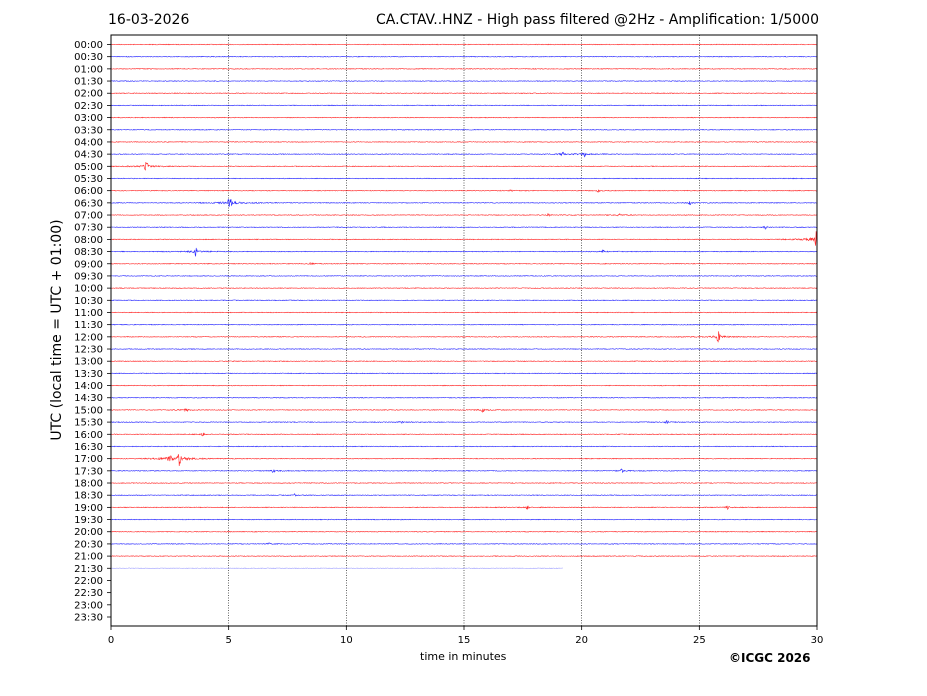 Image resolution: width=927 pixels, height=696 pixels. Describe the element at coordinates (88, 423) in the screenshot. I see `y-tick-label: 15:30` at that location.